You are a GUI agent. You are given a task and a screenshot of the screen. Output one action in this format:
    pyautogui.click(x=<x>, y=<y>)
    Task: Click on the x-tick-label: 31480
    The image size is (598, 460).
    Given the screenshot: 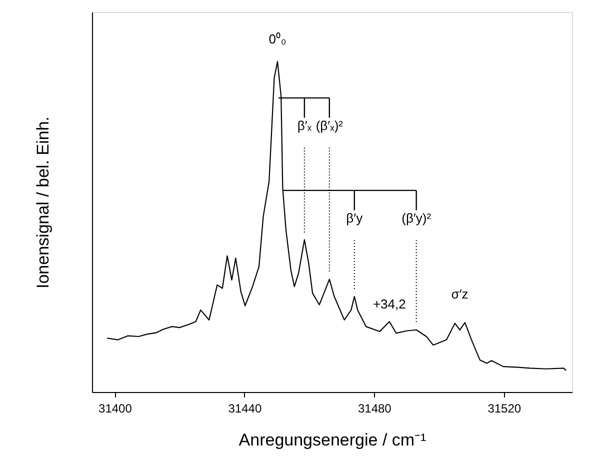 What is the action you would take?
    pyautogui.click(x=375, y=409)
    